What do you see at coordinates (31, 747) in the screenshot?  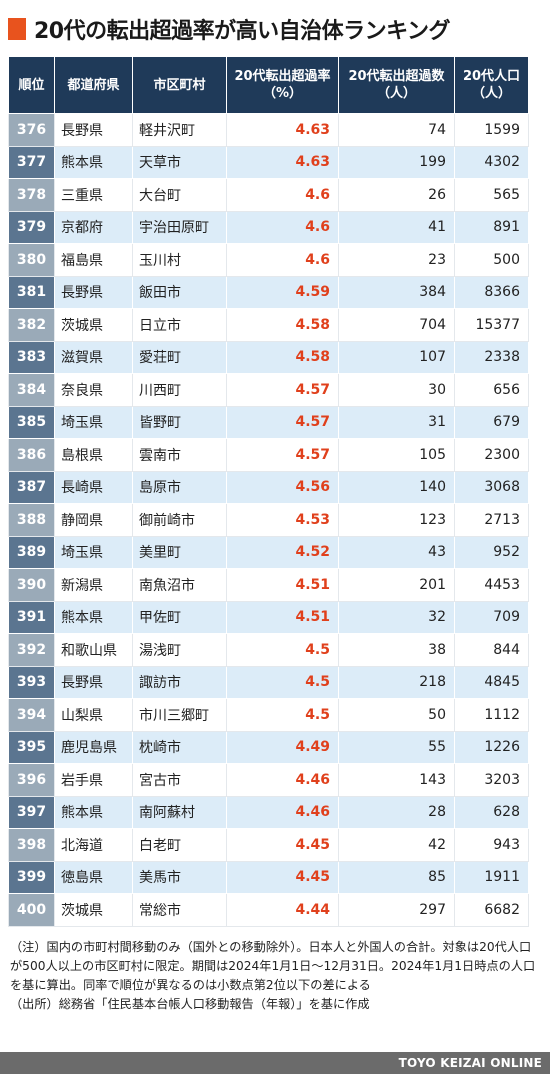 I see `rank-cell: 395` at bounding box center [31, 747].